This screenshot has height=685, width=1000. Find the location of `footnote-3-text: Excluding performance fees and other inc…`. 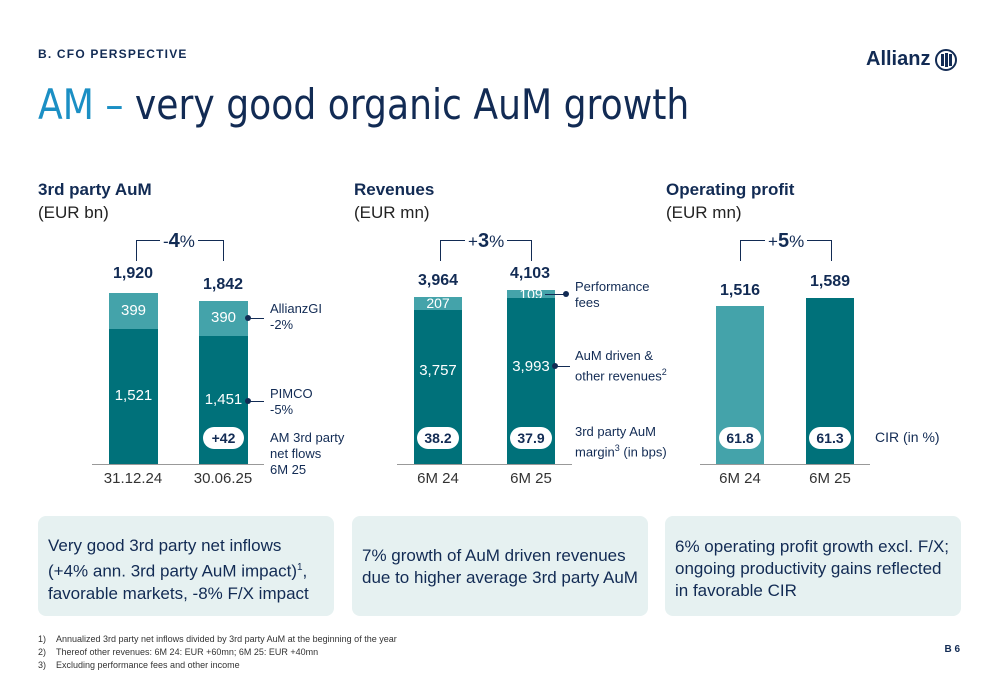

footnote-3-text: Excluding performance fees and other inc… is located at coordinates (148, 665).